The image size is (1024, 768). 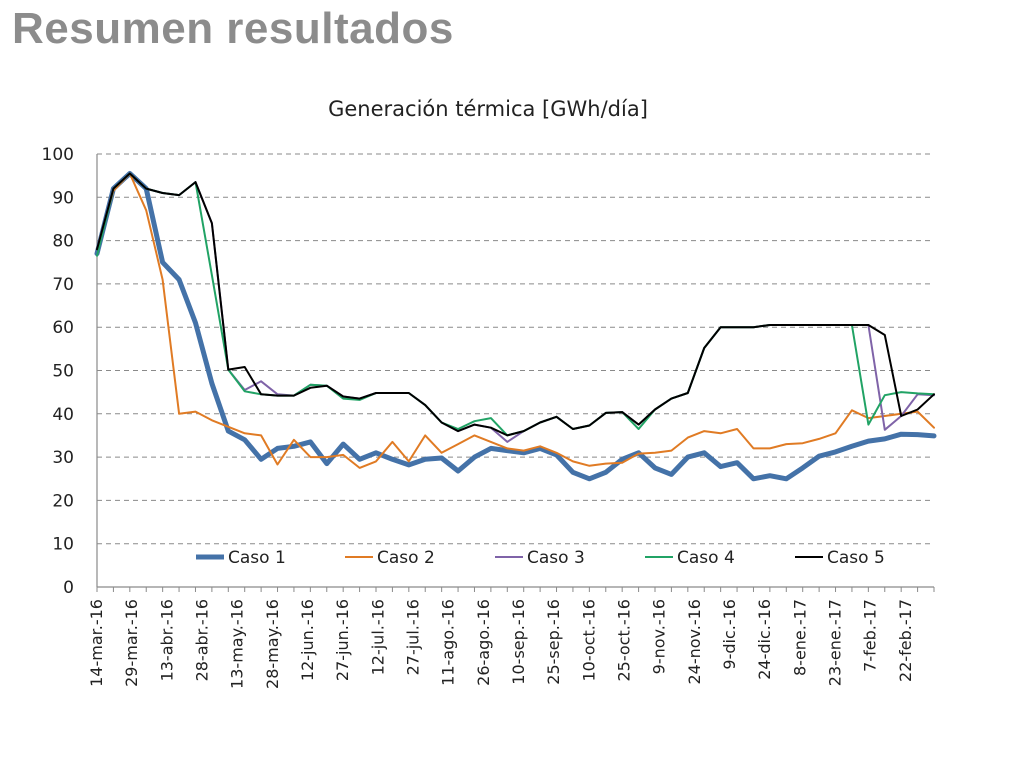 I want to click on legend-label: Caso 5, so click(x=856, y=558).